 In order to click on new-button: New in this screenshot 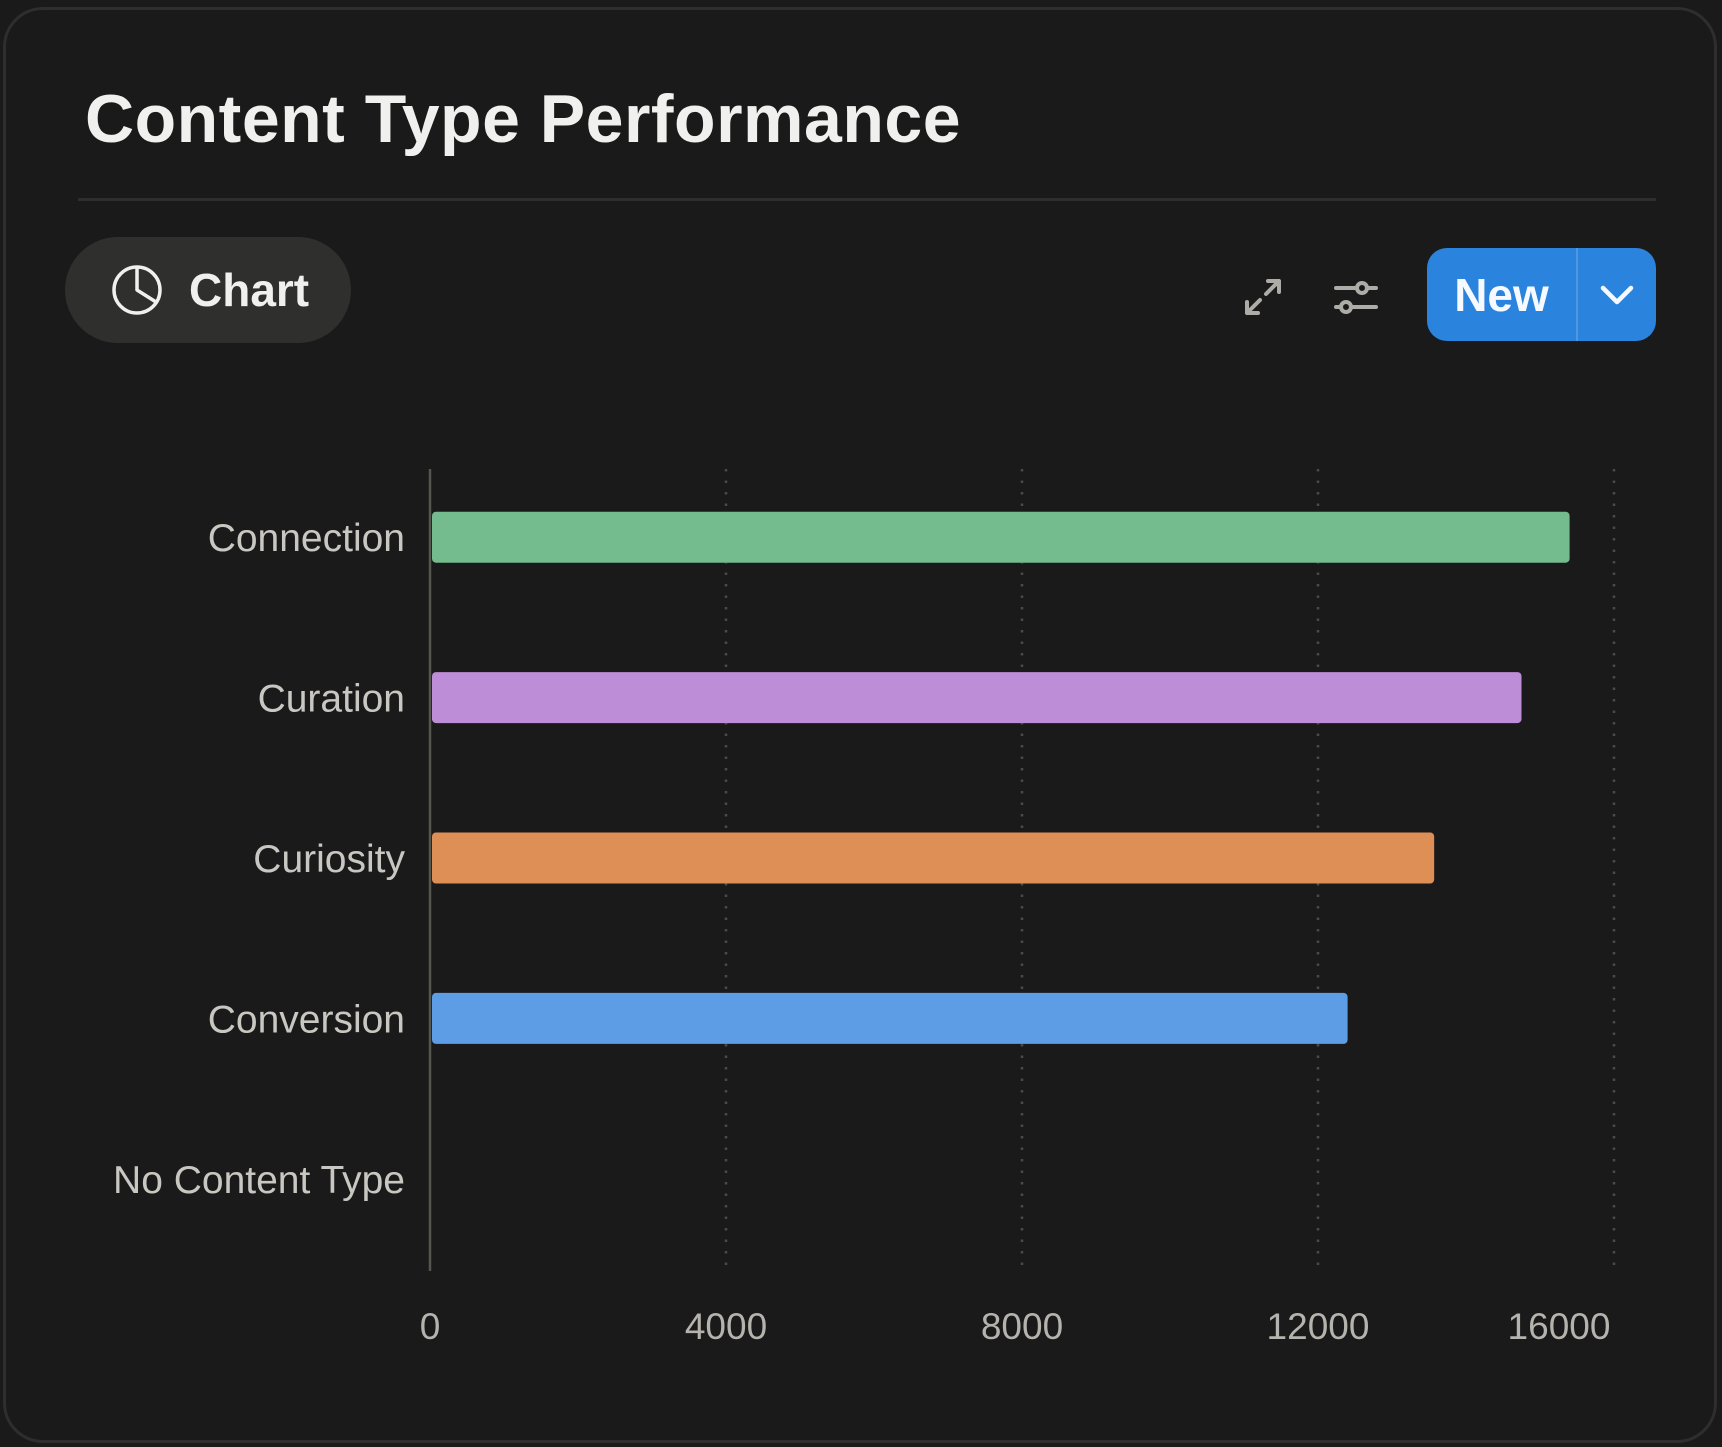, I will do `click(1502, 294)`.